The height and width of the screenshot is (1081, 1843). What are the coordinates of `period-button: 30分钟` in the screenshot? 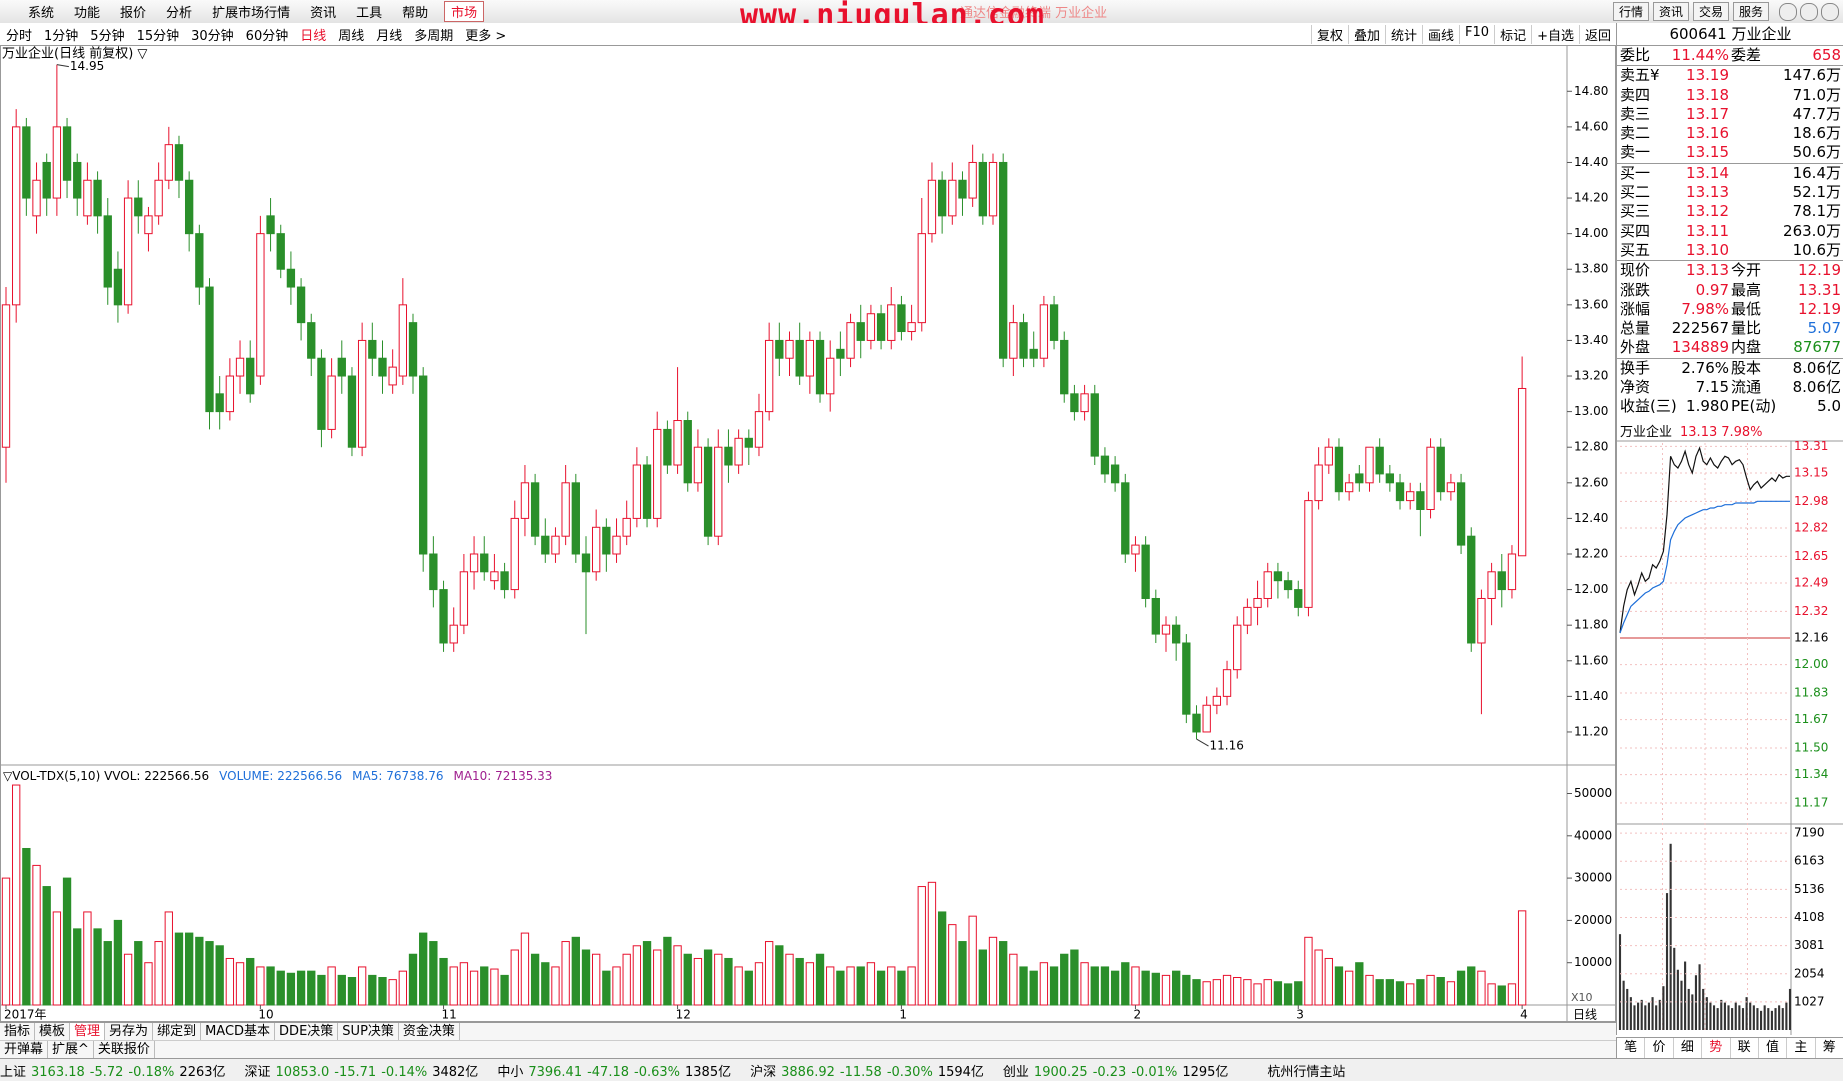 It's located at (212, 36).